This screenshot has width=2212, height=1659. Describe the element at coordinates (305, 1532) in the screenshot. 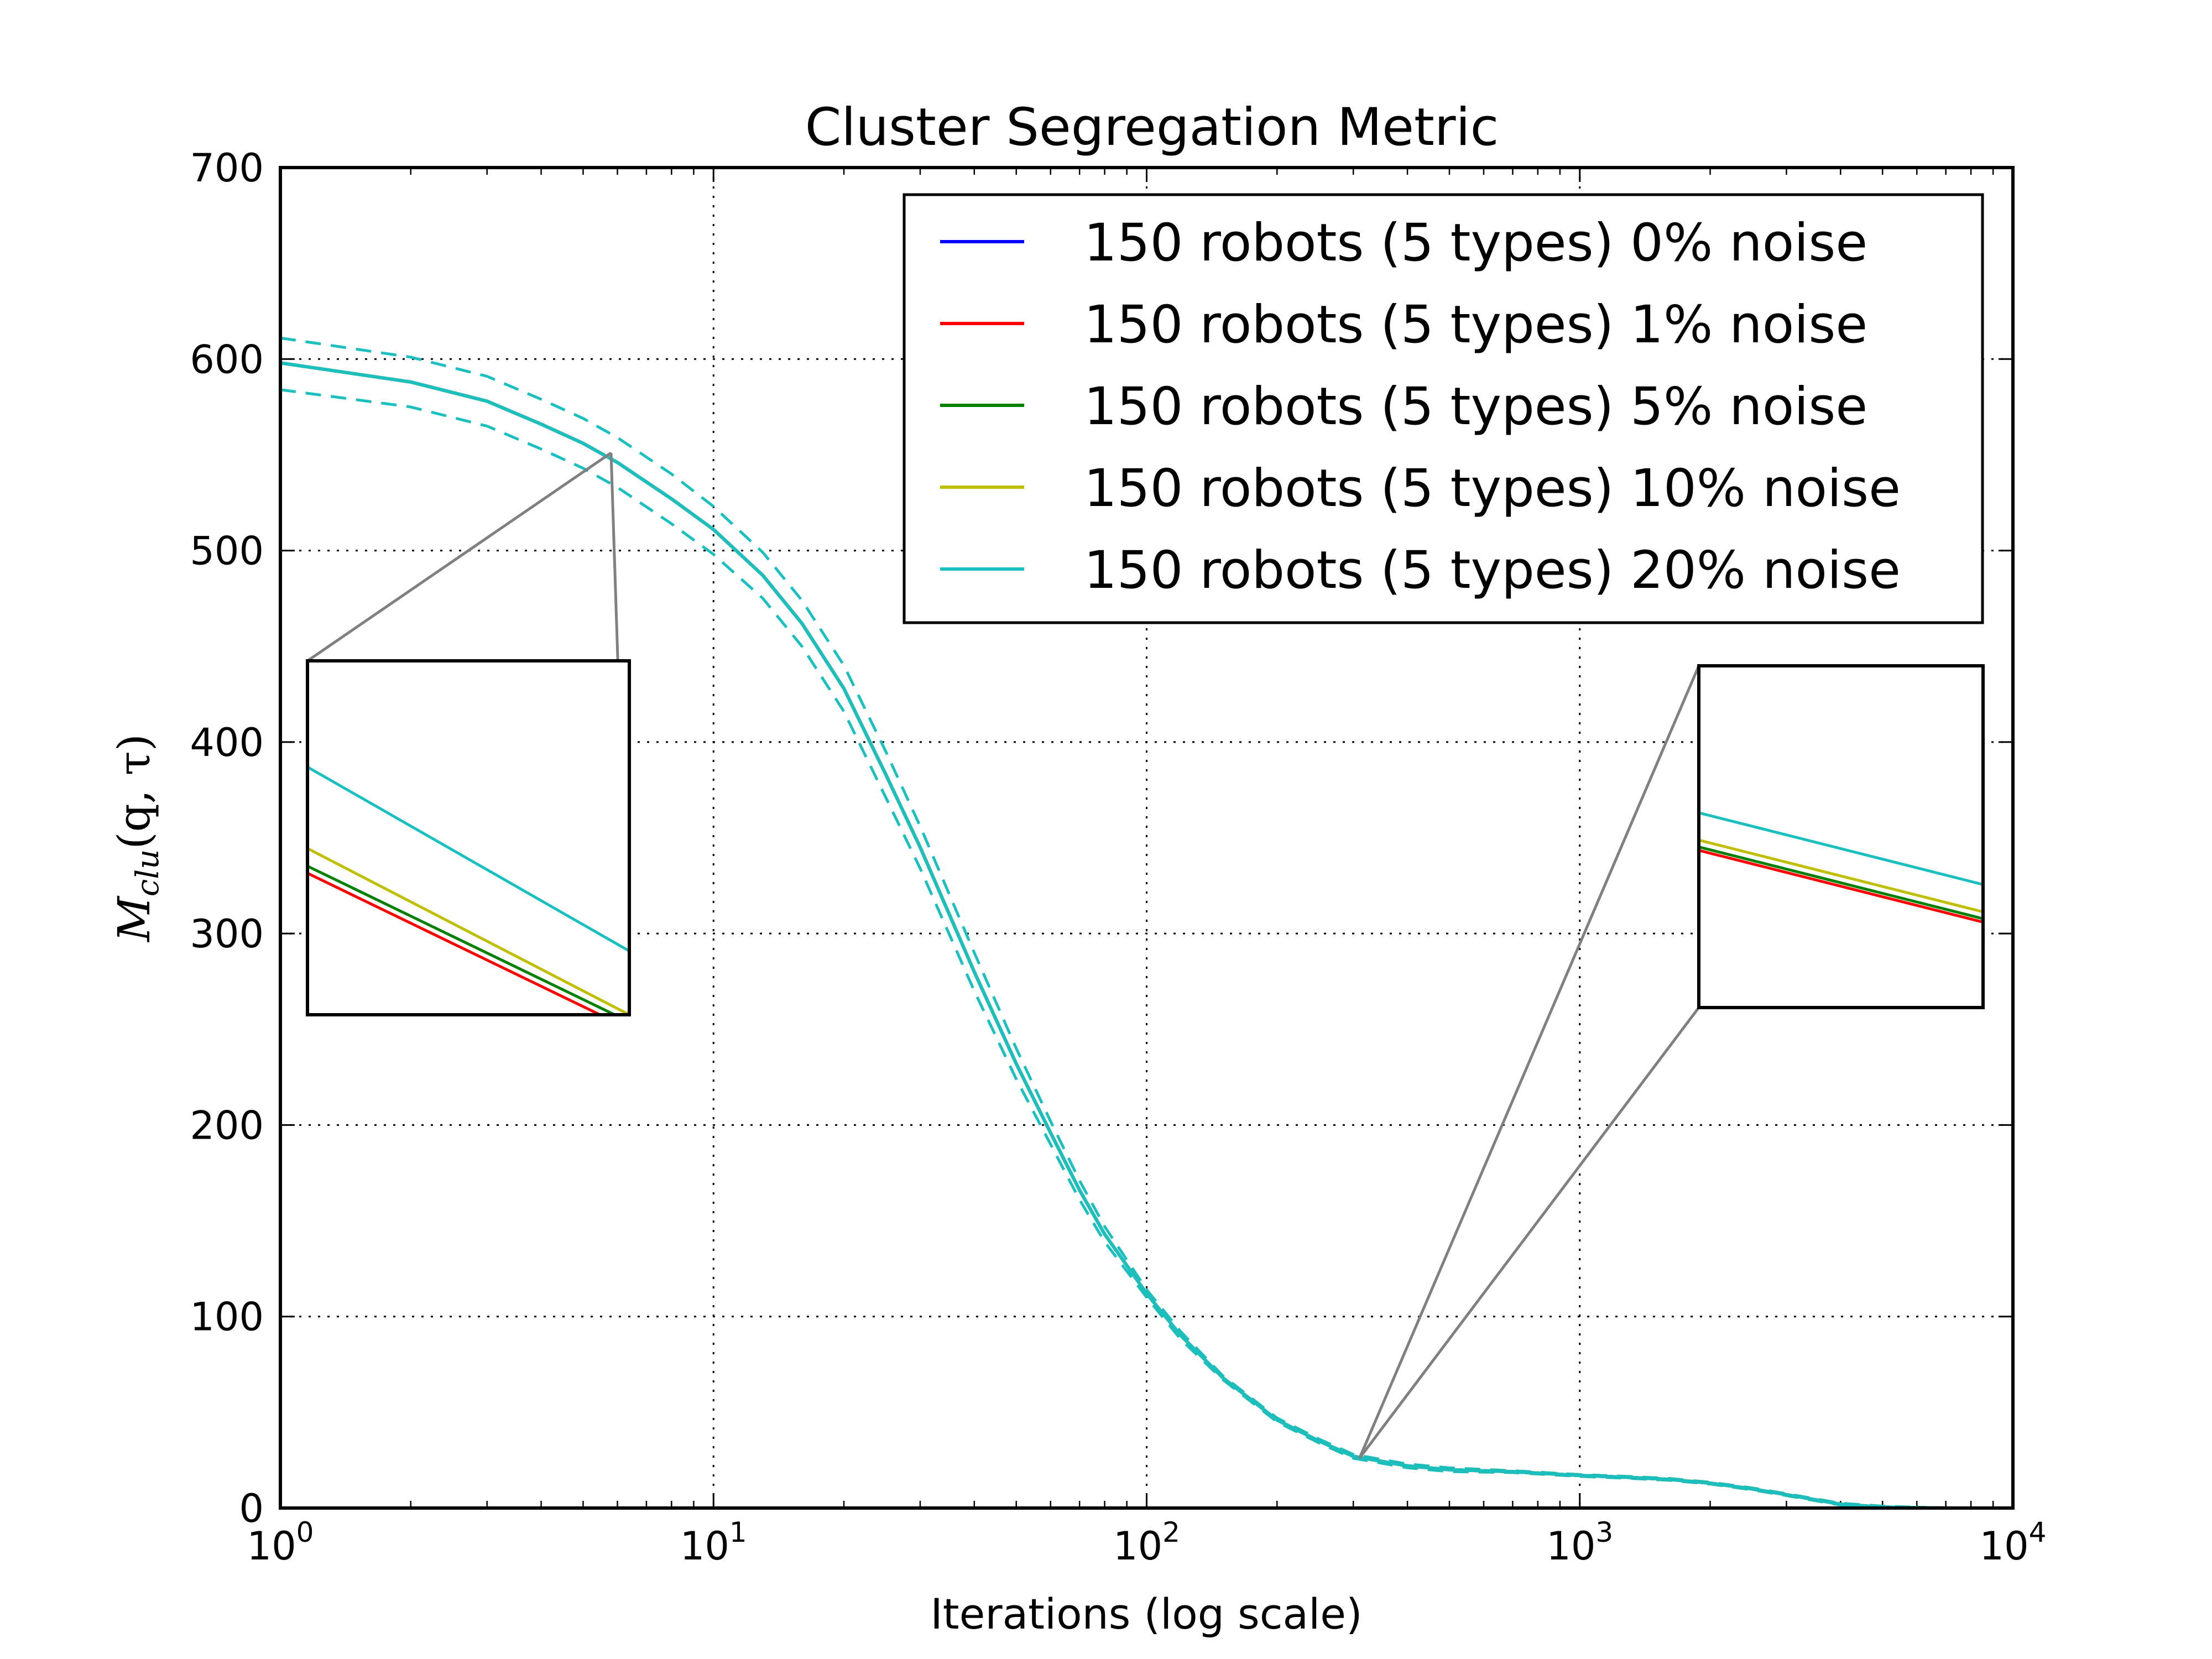

I see `x-tick-exponent: 0` at that location.